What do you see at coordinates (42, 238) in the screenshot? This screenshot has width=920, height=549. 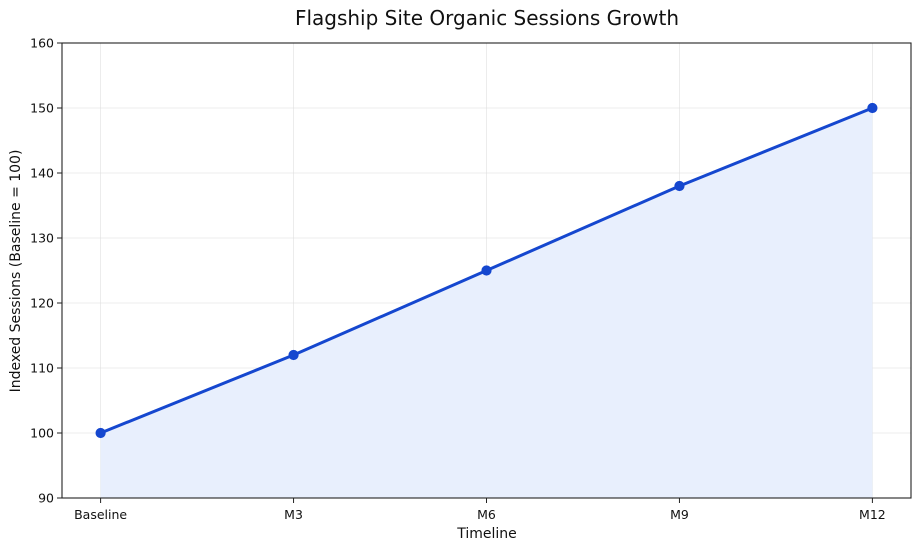 I see `y-tick-label: 130` at bounding box center [42, 238].